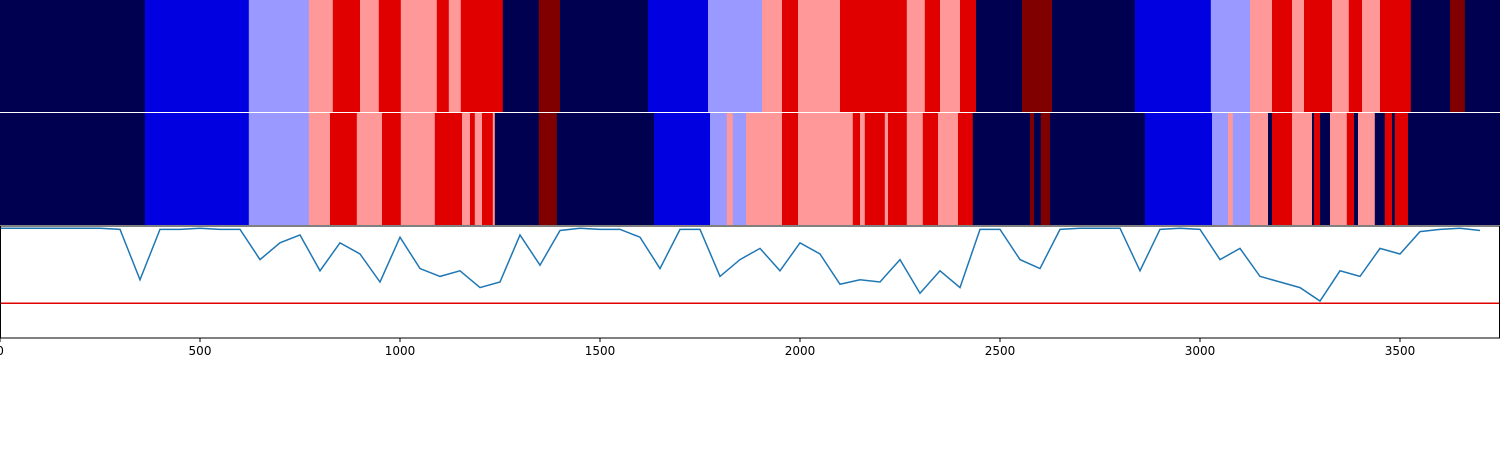 Image resolution: width=1500 pixels, height=450 pixels. What do you see at coordinates (200, 351) in the screenshot?
I see `x-tick-label: 500` at bounding box center [200, 351].